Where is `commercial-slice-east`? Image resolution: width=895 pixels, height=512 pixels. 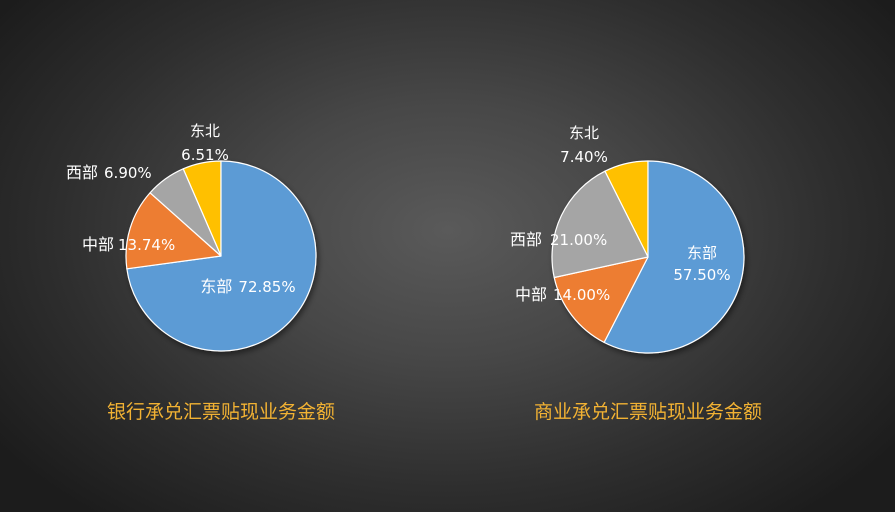 commercial-slice-east is located at coordinates (674, 257).